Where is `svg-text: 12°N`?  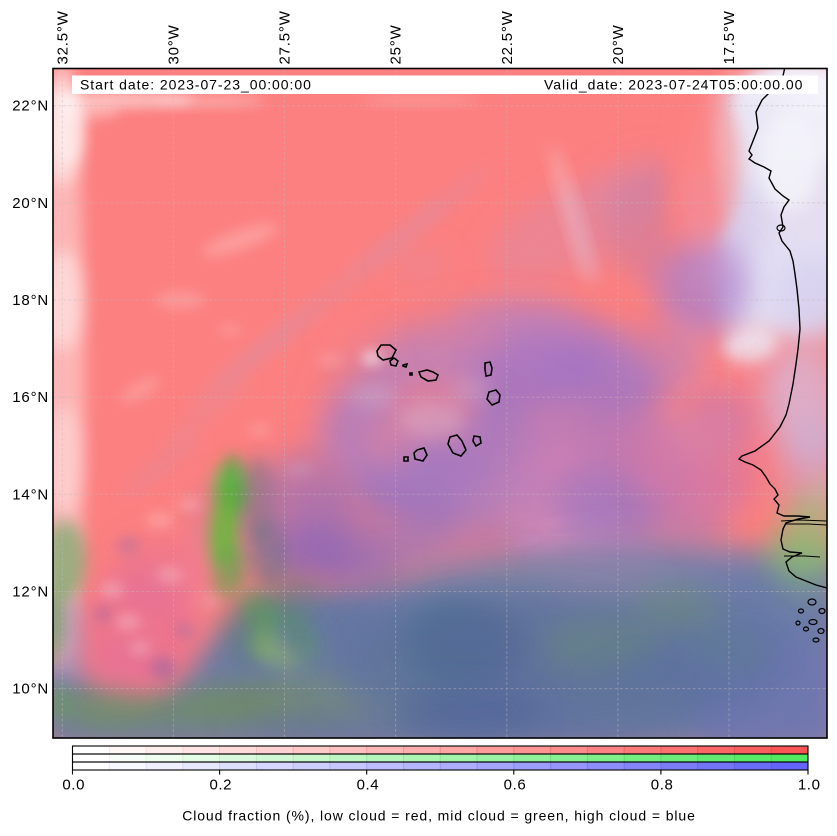 svg-text: 12°N is located at coordinates (30, 592).